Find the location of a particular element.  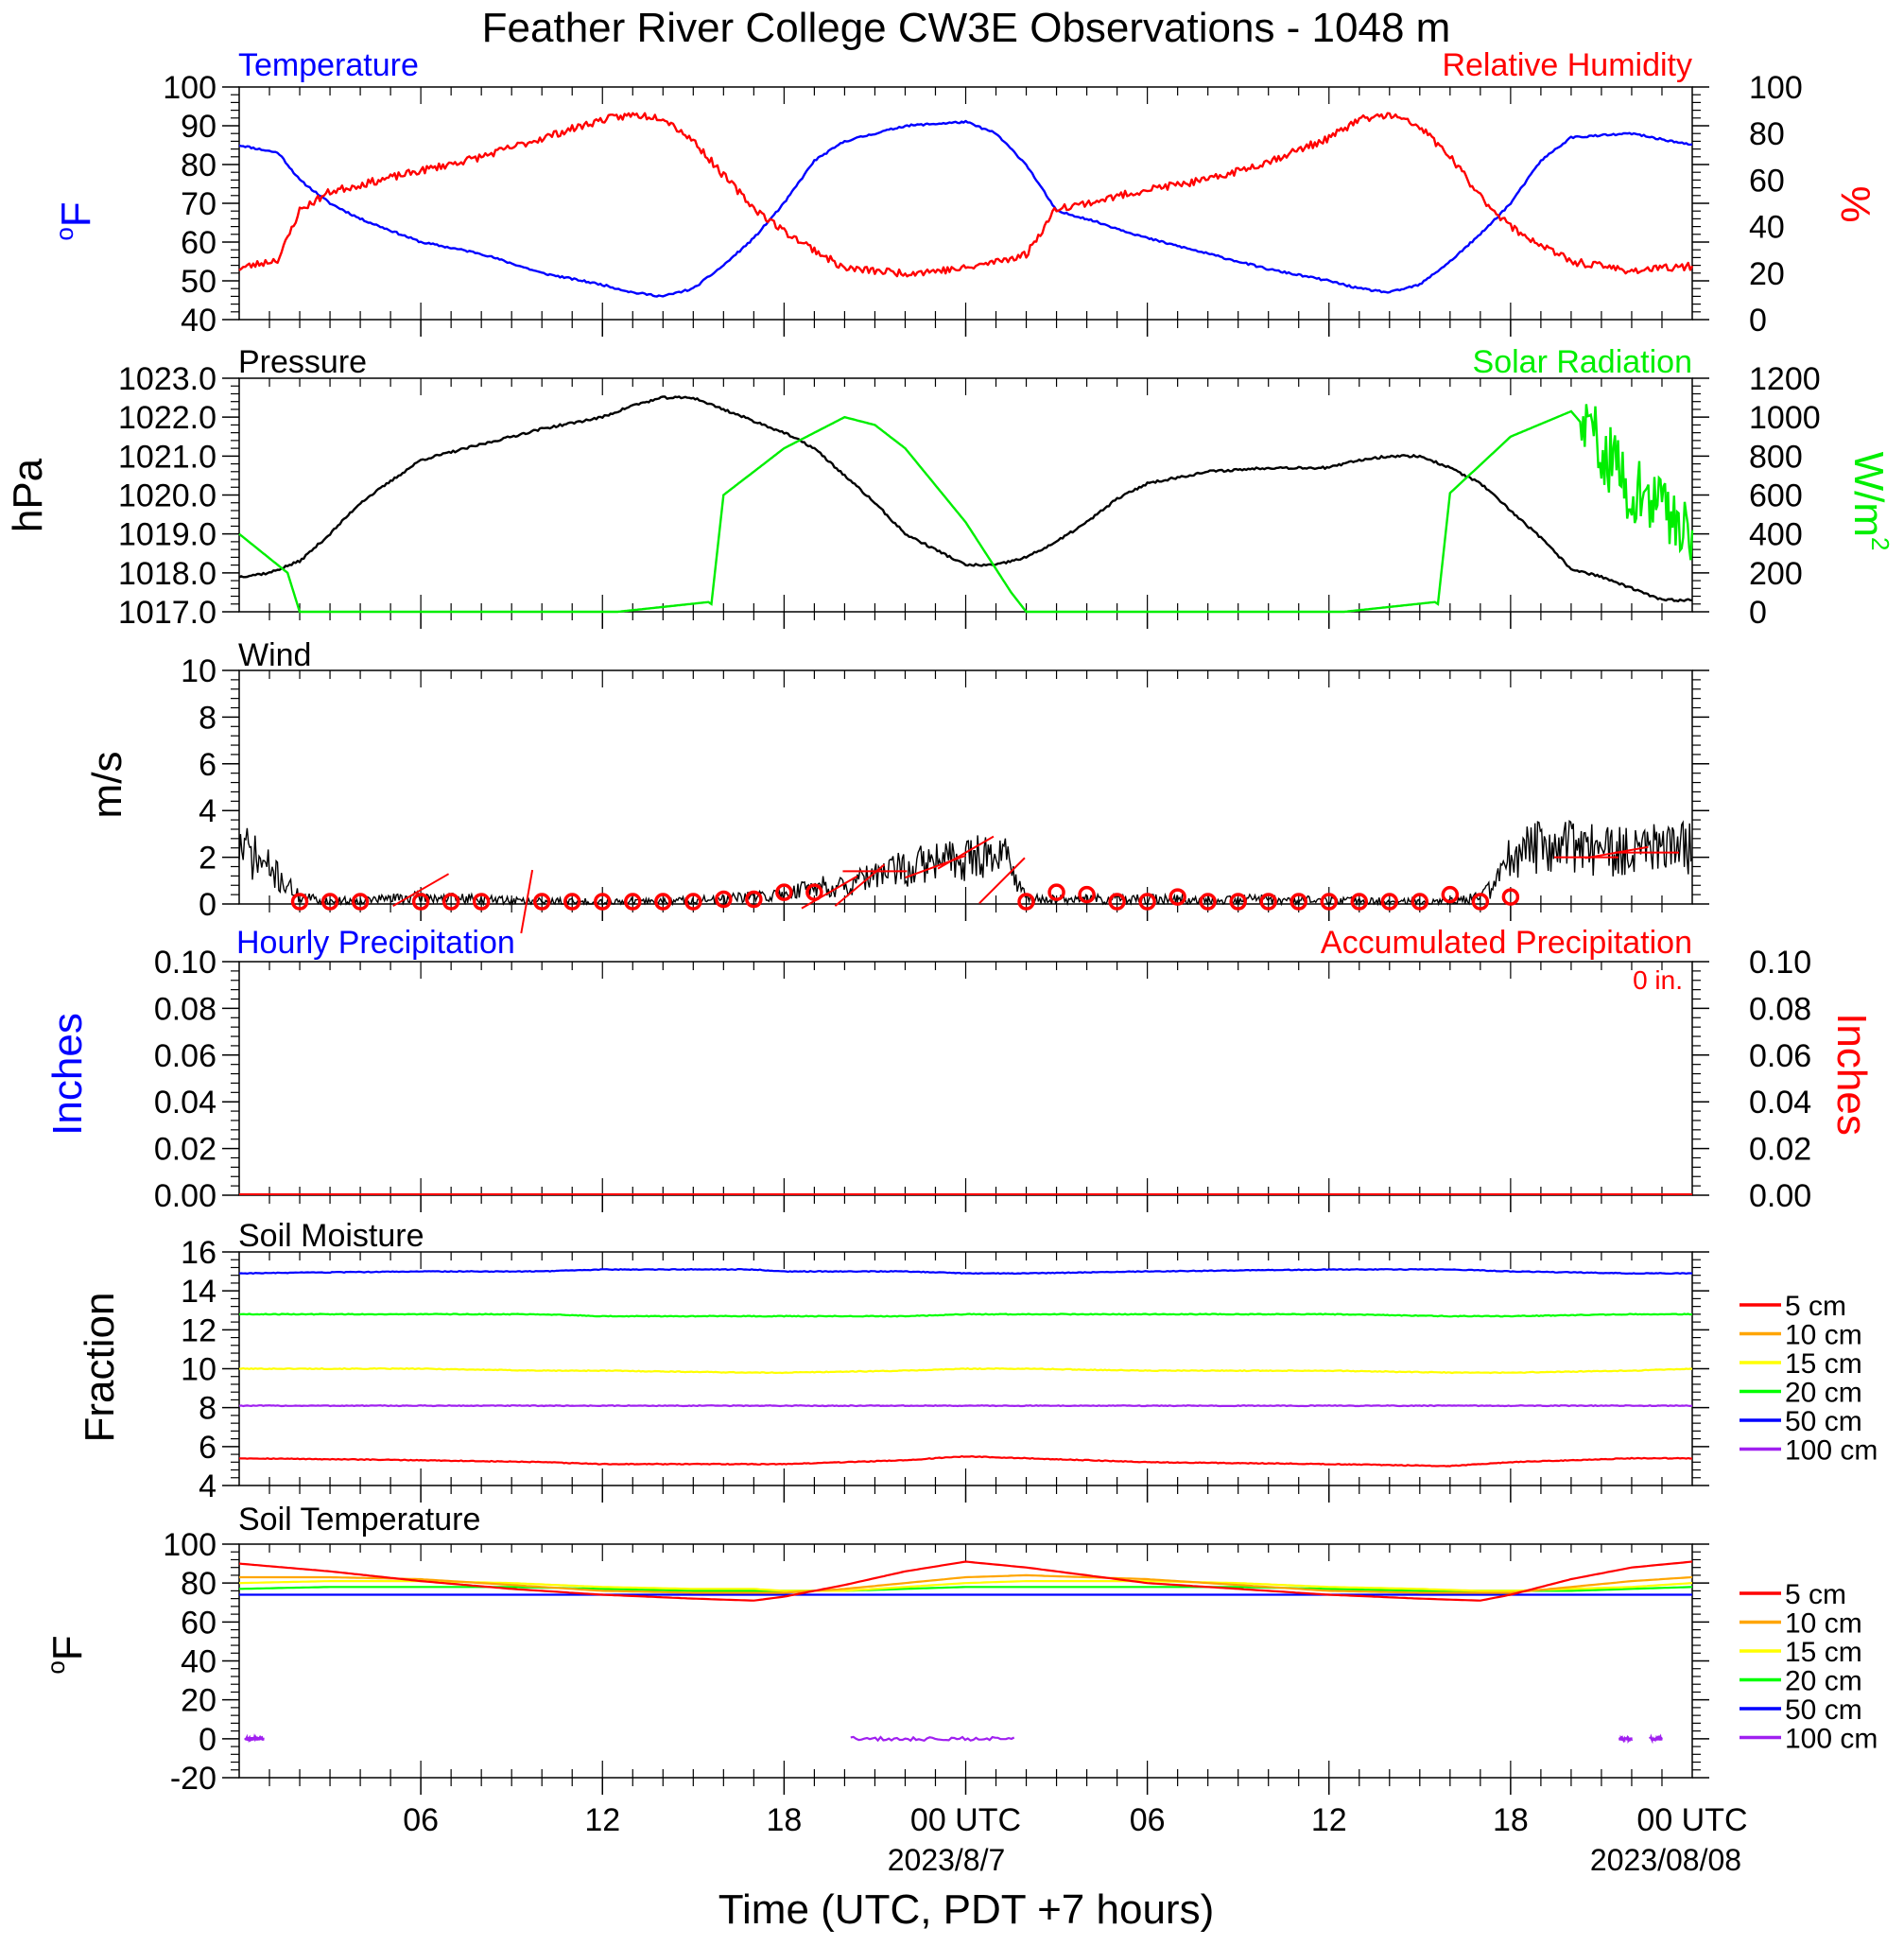

soil-temperature-left-tick-label: 0 is located at coordinates (208, 1740).